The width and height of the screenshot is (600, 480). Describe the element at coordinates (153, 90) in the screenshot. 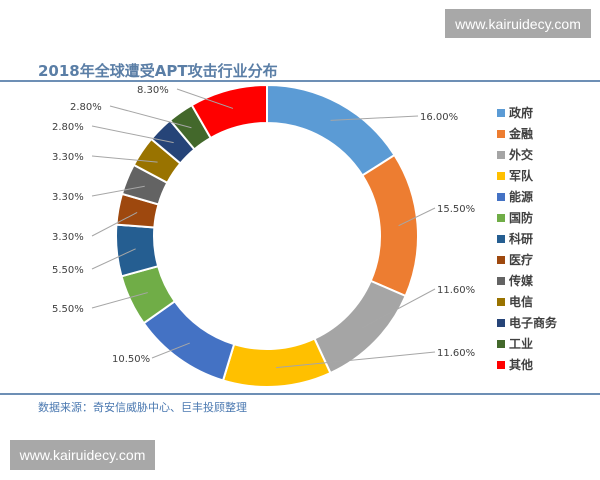

I see `data-label-12: 8.30%` at that location.